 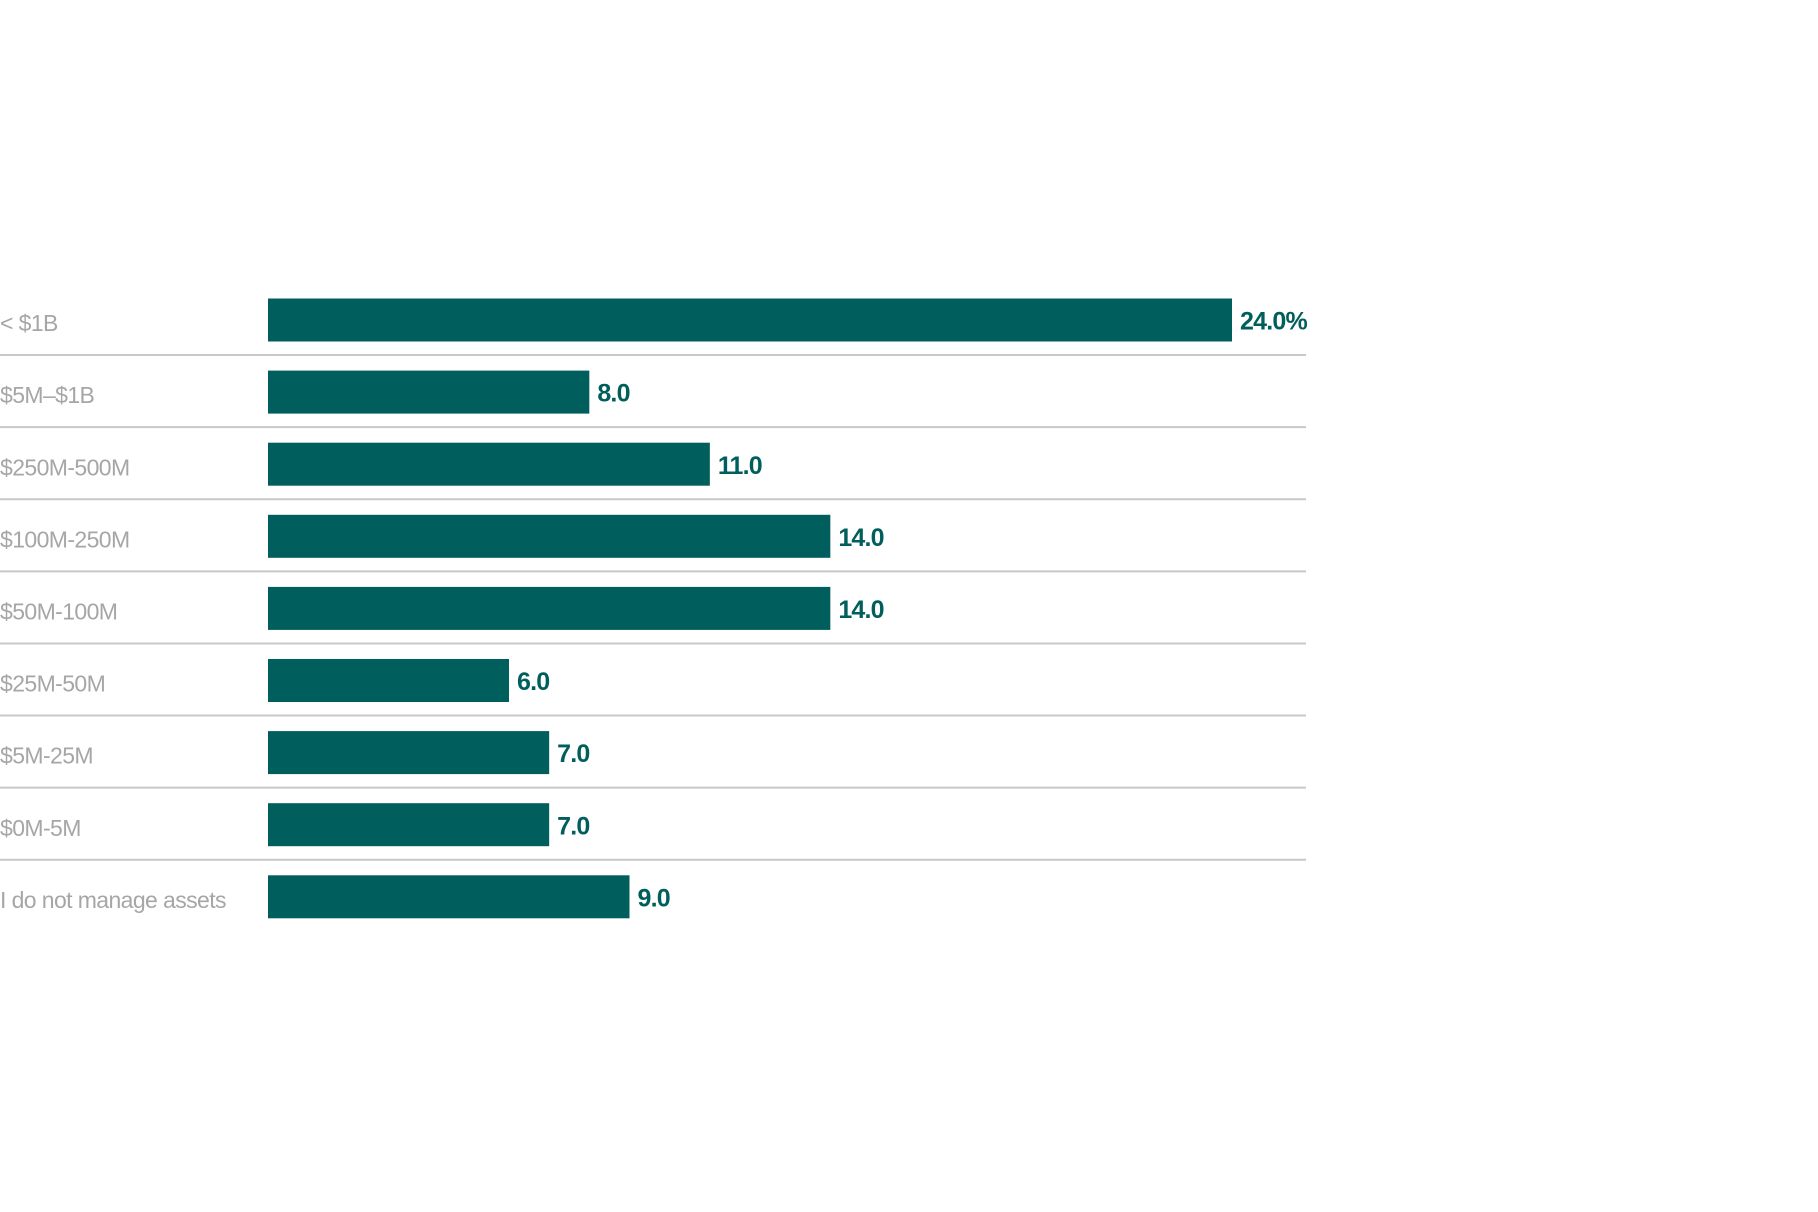 I want to click on category-label: $5M–$1B, so click(x=47, y=395).